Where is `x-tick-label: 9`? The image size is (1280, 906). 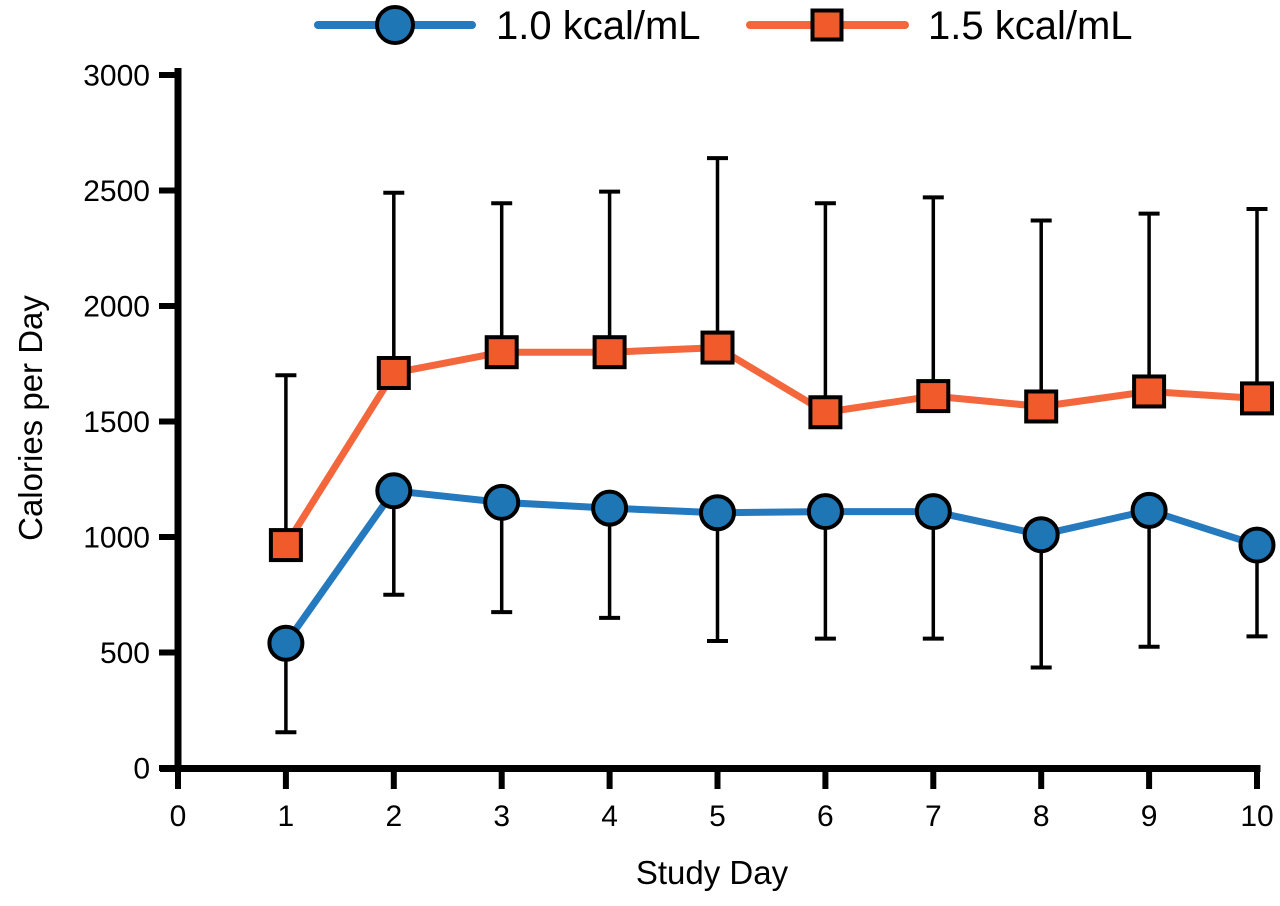 x-tick-label: 9 is located at coordinates (1149, 816).